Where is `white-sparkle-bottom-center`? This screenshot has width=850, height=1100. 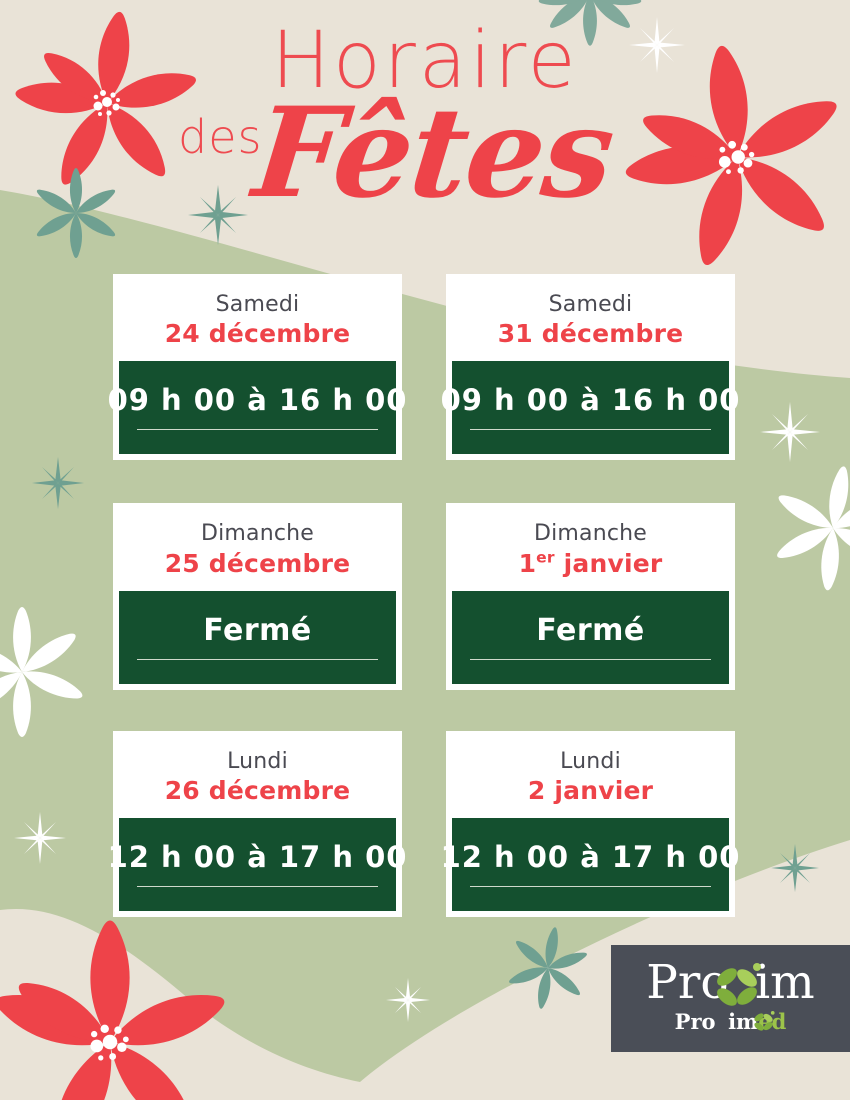
white-sparkle-bottom-center is located at coordinates (408, 1000).